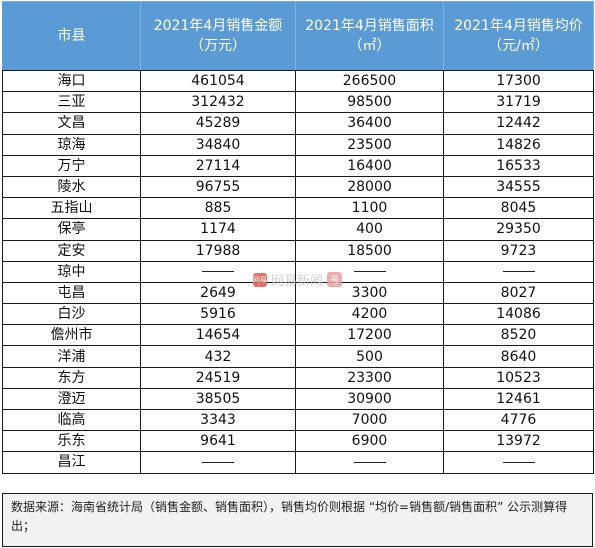 The image size is (595, 548). Describe the element at coordinates (369, 399) in the screenshot. I see `cell-area: 30900` at that location.